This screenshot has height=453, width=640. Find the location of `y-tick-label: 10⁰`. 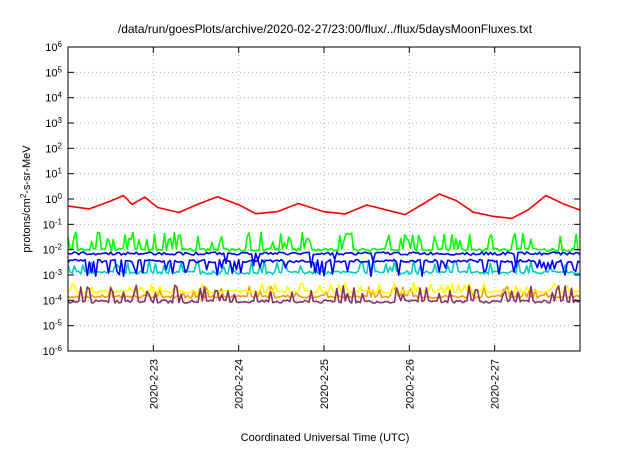

y-tick-label: 10⁰ is located at coordinates (53, 199).